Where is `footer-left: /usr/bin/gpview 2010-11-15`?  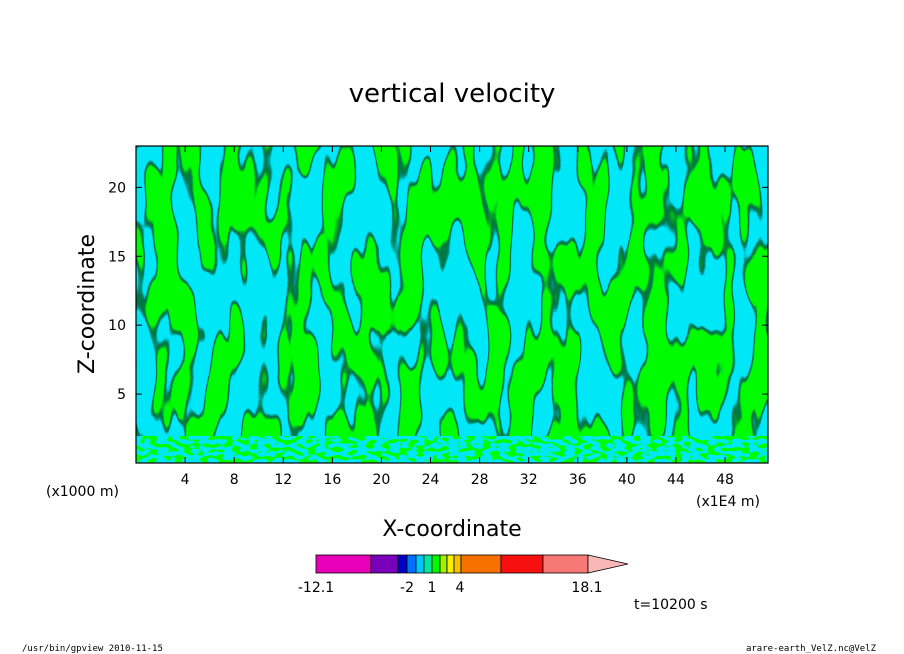
footer-left: /usr/bin/gpview 2010-11-15 is located at coordinates (92, 649).